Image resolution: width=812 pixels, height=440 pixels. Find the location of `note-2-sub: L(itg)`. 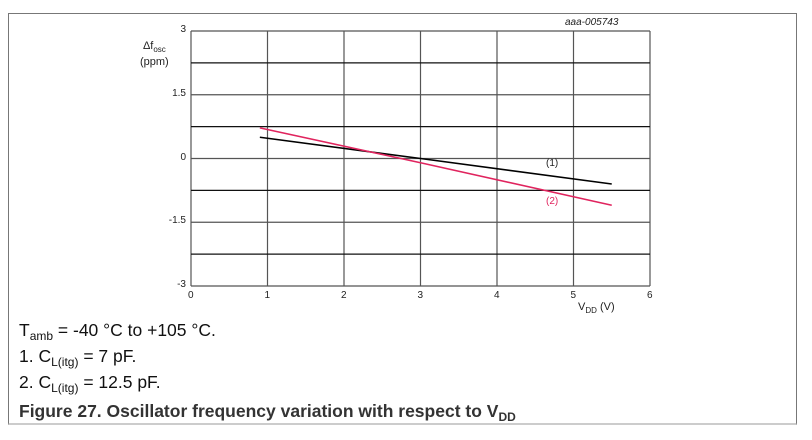

note-2-sub: L(itg) is located at coordinates (65, 388).